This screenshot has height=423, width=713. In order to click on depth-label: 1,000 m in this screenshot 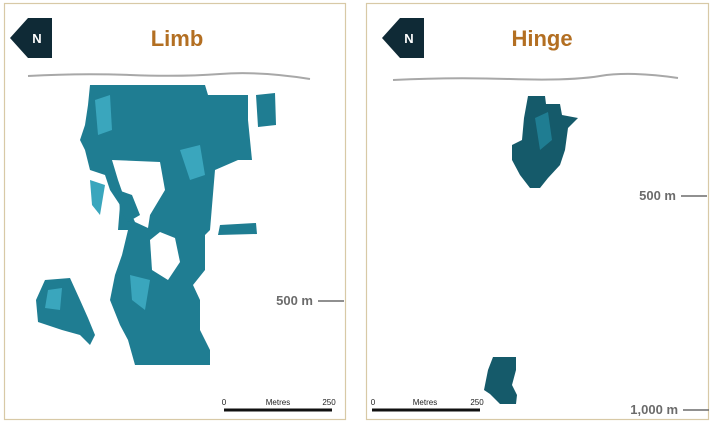, I will do `click(654, 409)`.